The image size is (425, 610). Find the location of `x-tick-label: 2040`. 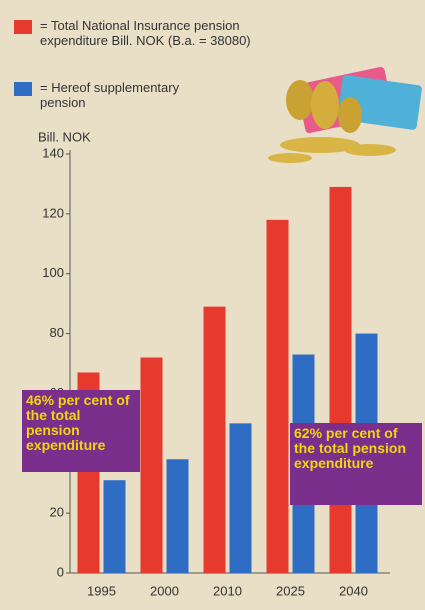

x-tick-label: 2040 is located at coordinates (353, 590).